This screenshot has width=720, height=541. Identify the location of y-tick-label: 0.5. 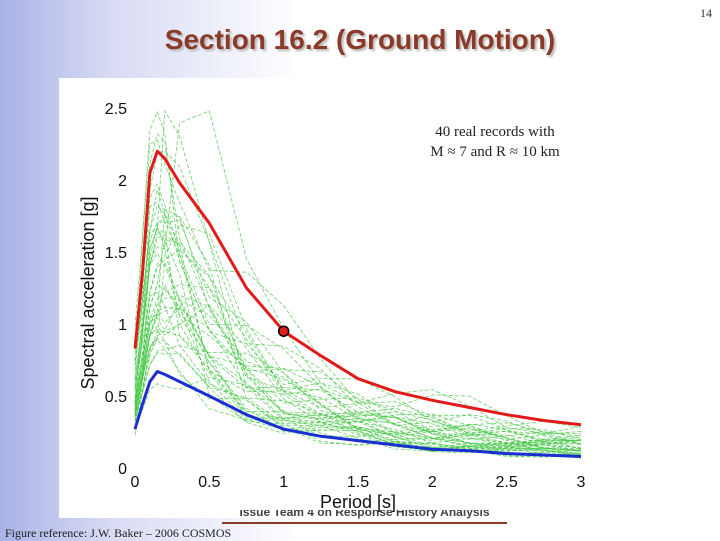
(116, 397).